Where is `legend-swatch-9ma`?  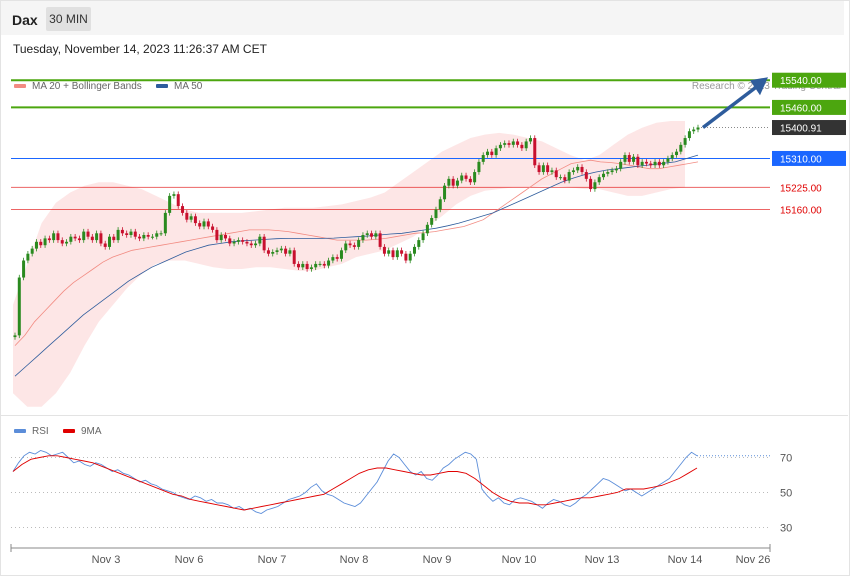 legend-swatch-9ma is located at coordinates (69, 431).